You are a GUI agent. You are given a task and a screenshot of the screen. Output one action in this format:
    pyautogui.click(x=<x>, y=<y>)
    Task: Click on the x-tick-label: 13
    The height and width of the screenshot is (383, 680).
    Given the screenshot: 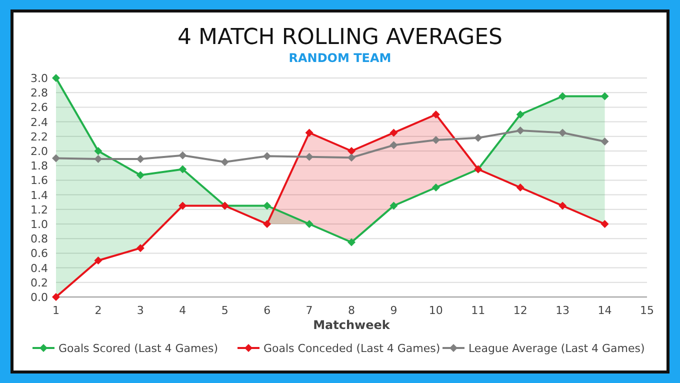 What is the action you would take?
    pyautogui.click(x=563, y=310)
    